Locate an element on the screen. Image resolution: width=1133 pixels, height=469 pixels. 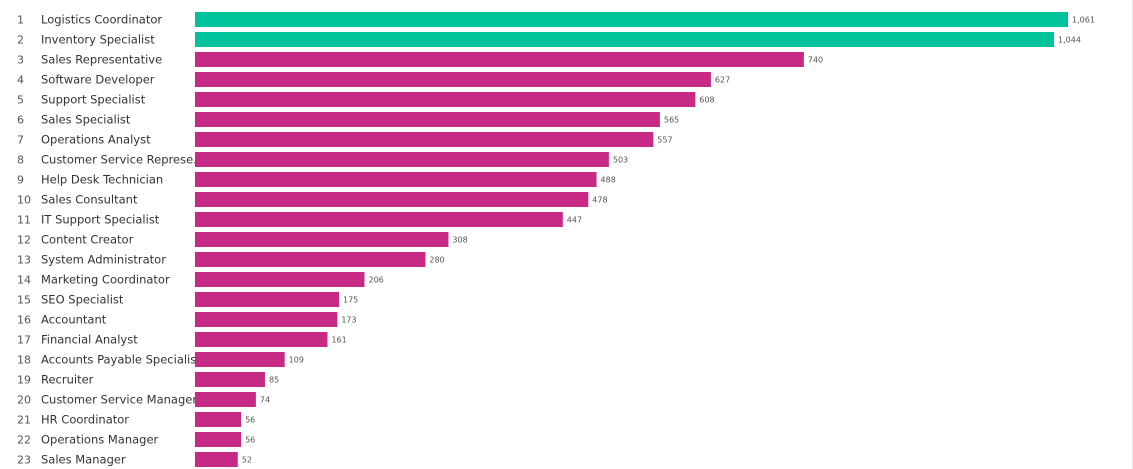
value-label: 74 is located at coordinates (265, 400).